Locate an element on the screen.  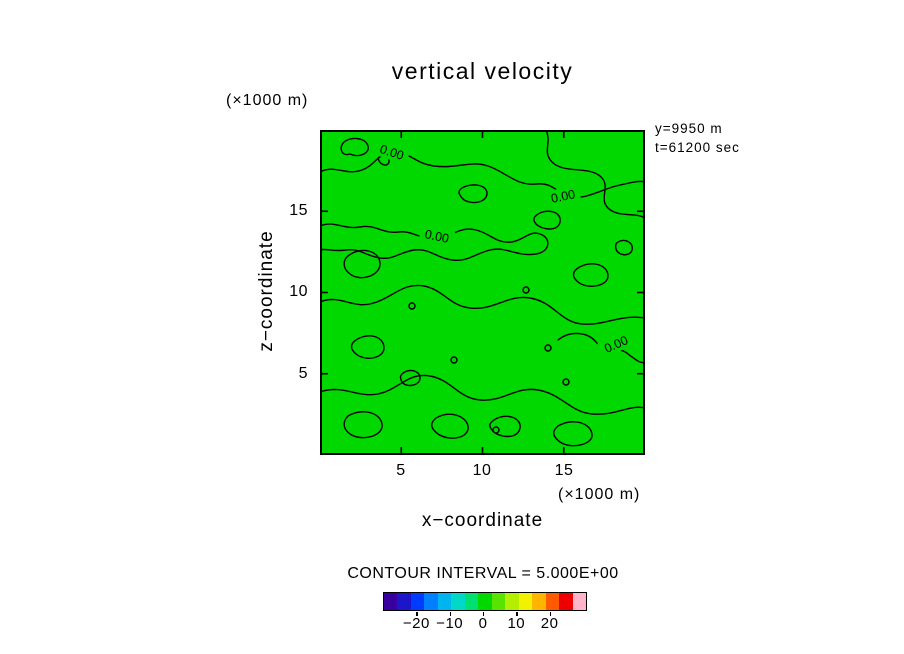
x-tick-label: 15 is located at coordinates (564, 470).